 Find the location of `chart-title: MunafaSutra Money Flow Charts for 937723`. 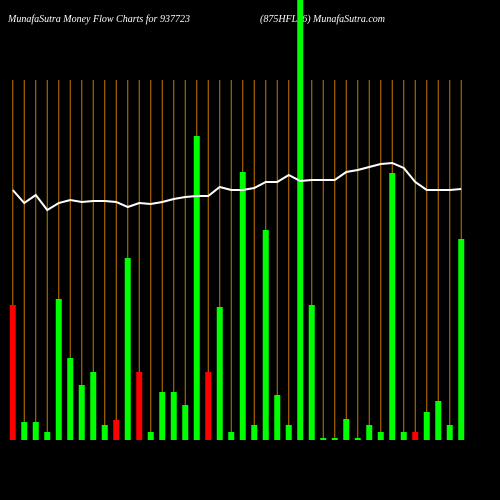

chart-title: MunafaSutra Money Flow Charts for 937723 is located at coordinates (98, 19).